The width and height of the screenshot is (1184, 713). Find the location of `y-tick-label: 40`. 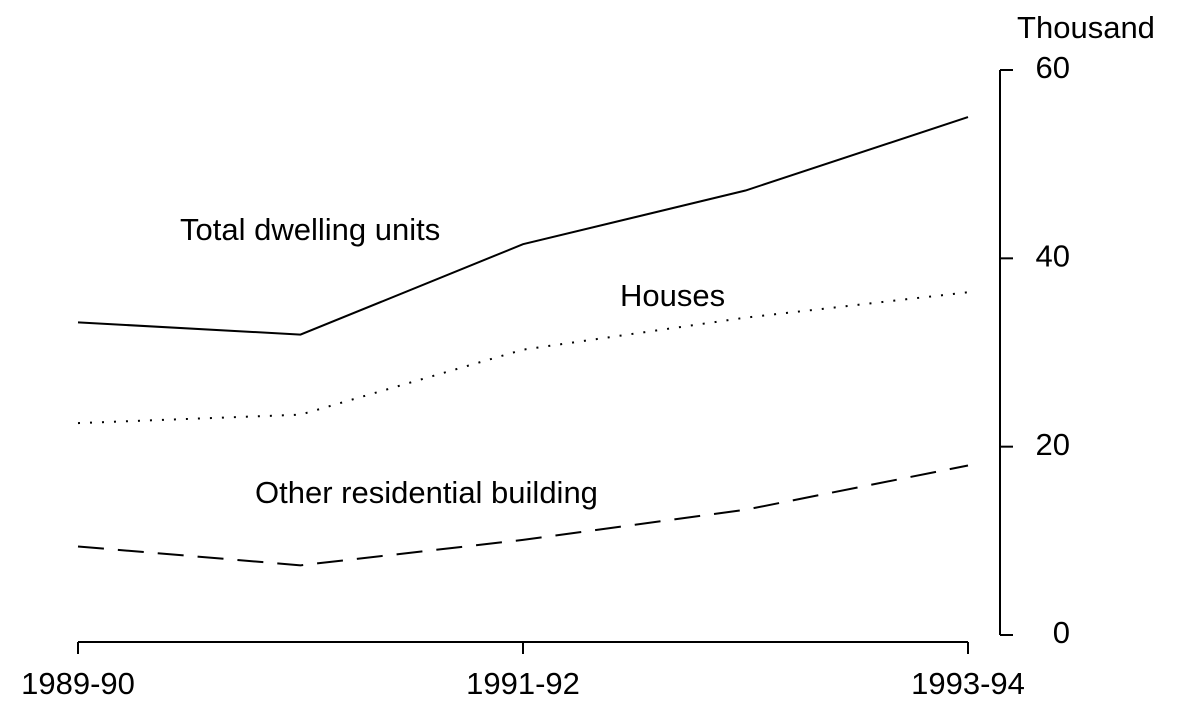

y-tick-label: 40 is located at coordinates (1053, 256).